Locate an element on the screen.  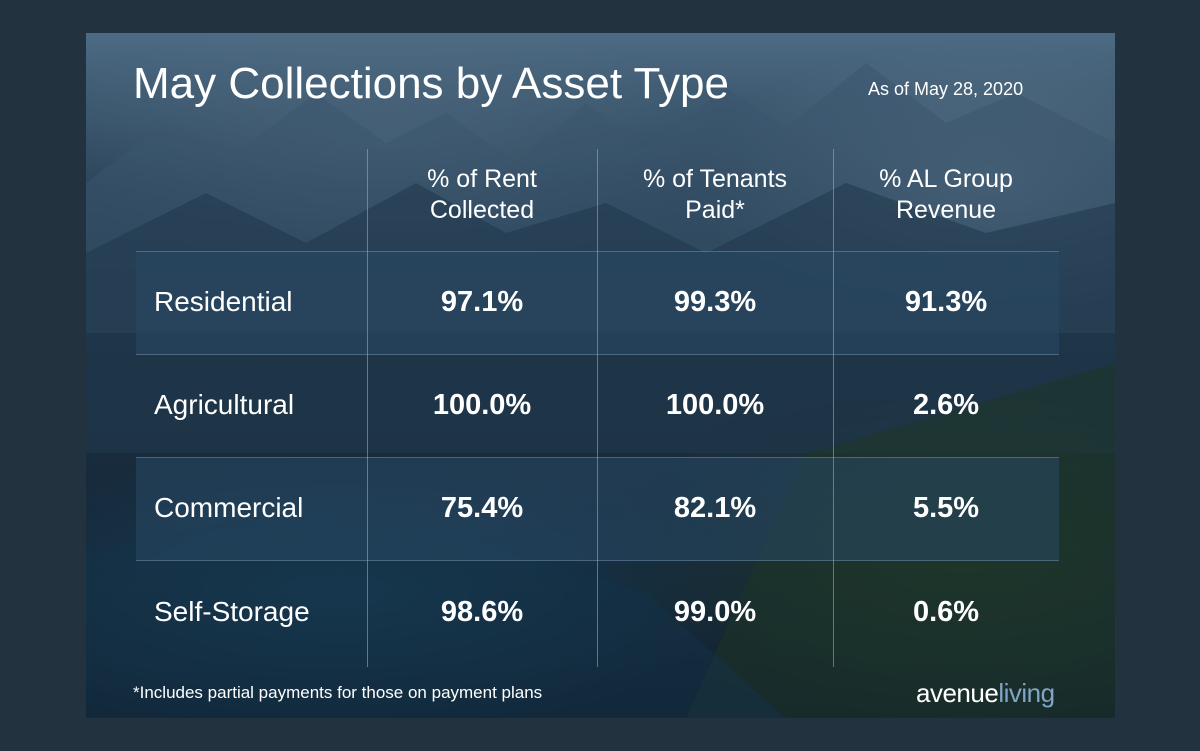
column-header-text: % AL Group Revenue is located at coordinates (946, 194).